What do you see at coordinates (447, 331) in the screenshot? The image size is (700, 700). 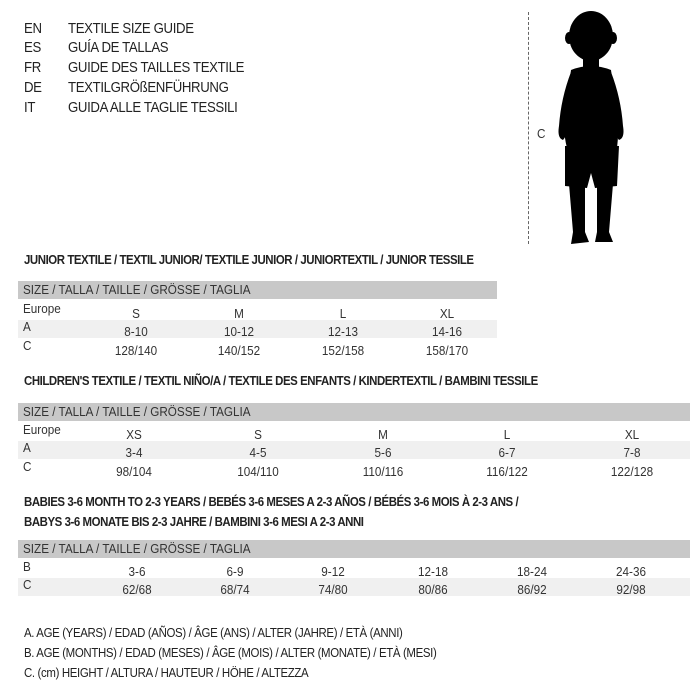 I see `table-cell: 14-16` at bounding box center [447, 331].